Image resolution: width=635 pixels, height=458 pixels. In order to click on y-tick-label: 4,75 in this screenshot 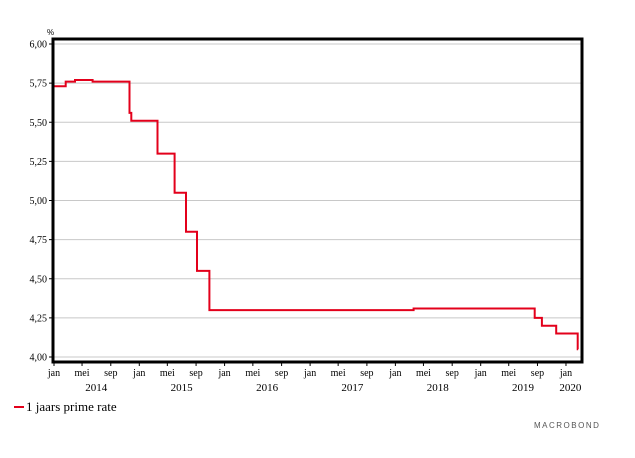, I will do `click(39, 240)`.